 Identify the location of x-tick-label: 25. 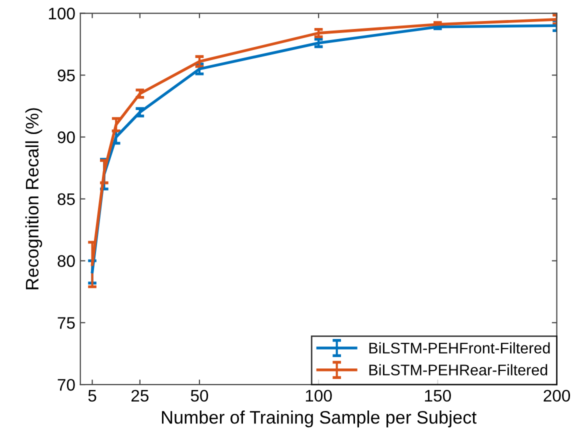
(139, 396).